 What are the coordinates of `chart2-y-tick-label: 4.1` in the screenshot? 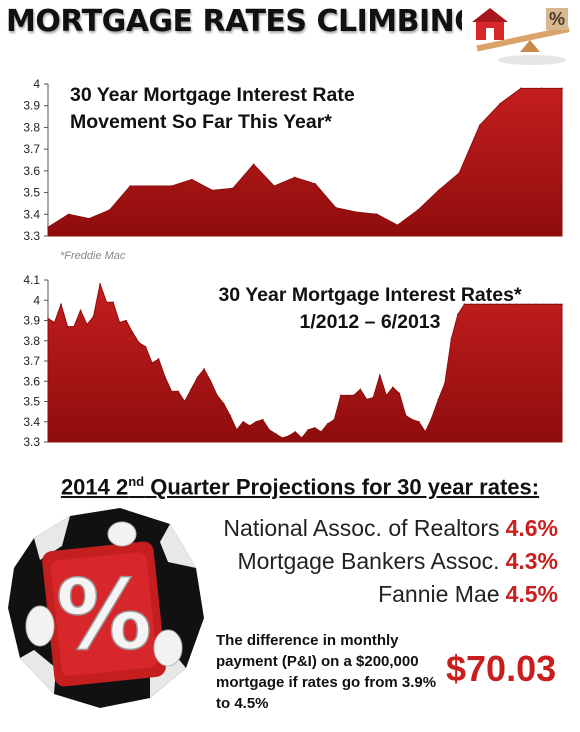 It's located at (31, 280).